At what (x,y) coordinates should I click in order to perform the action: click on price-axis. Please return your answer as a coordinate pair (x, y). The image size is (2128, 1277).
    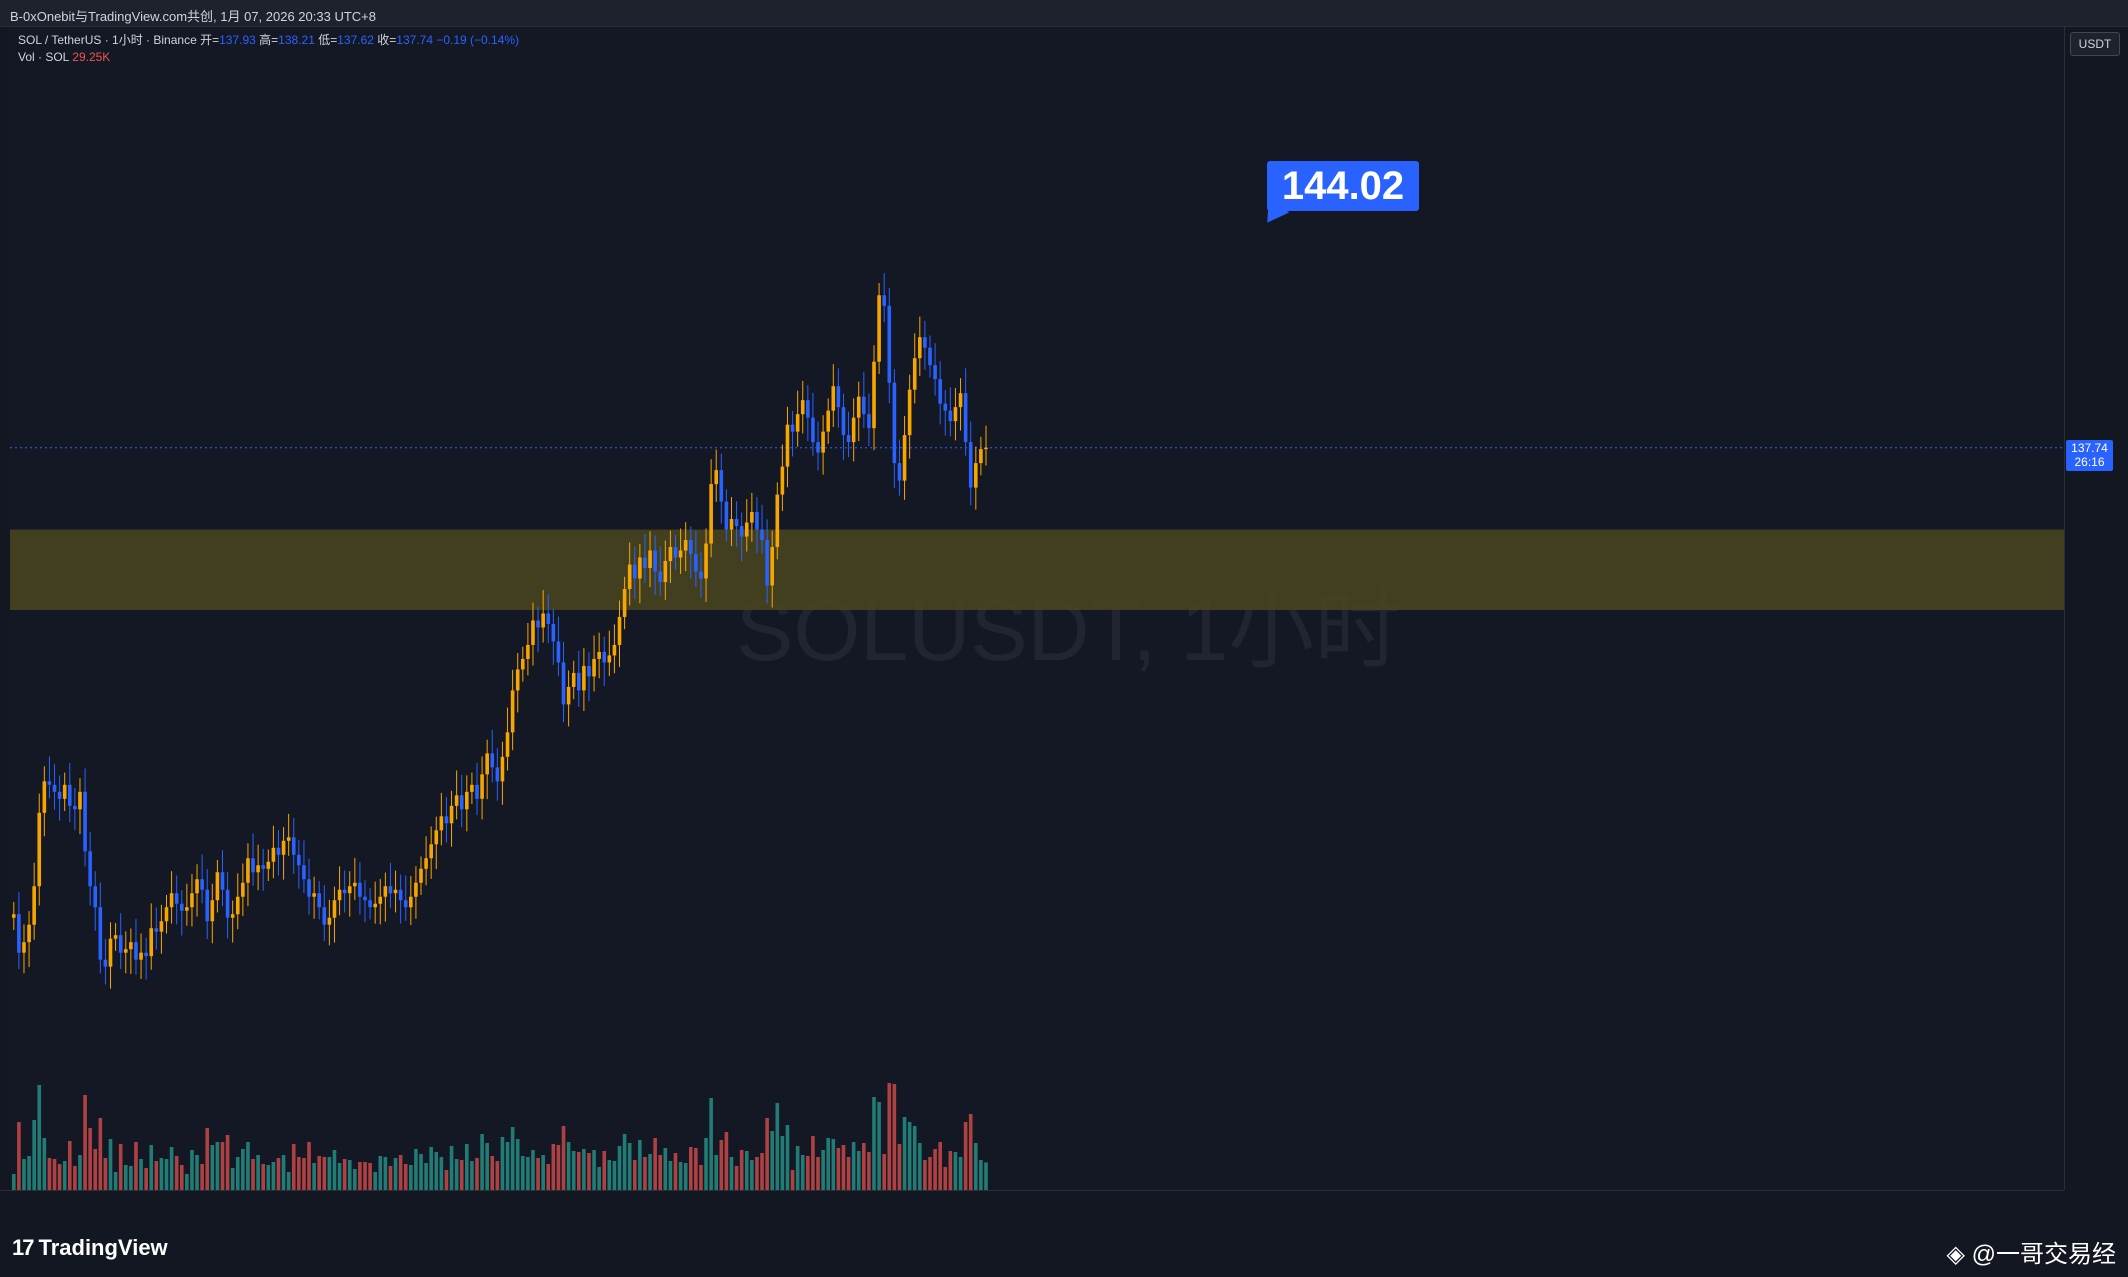
    Looking at the image, I should click on (2096, 608).